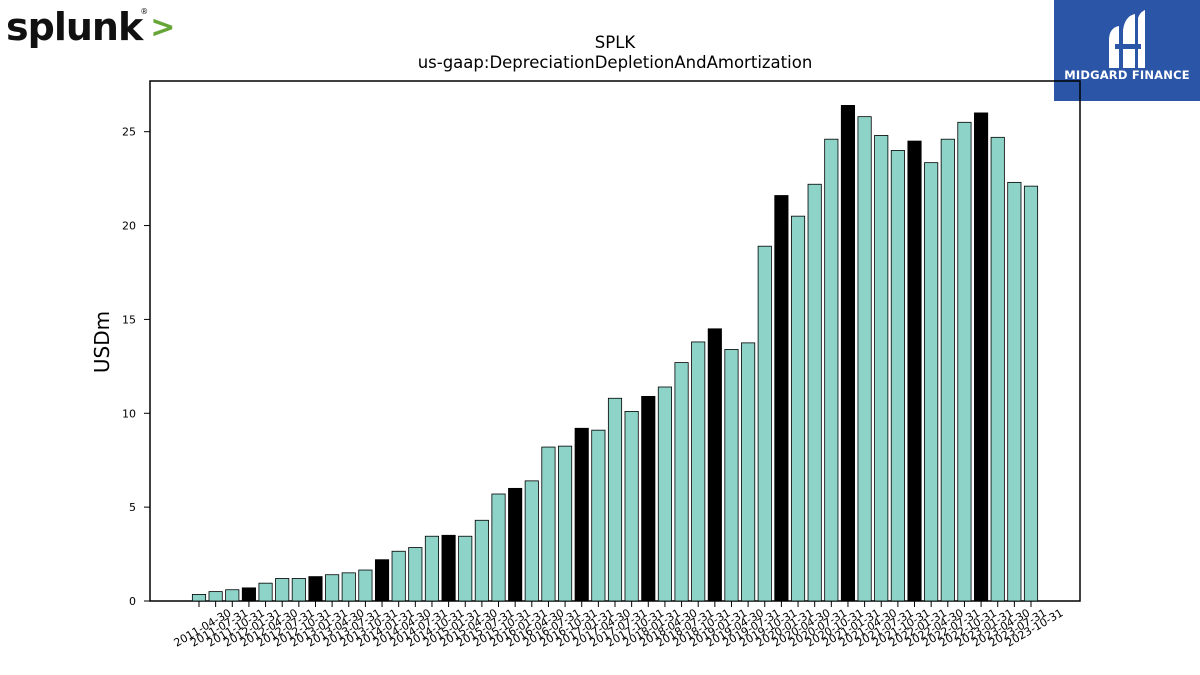 This screenshot has width=1200, height=675. Describe the element at coordinates (129, 226) in the screenshot. I see `y-tick-label: 20` at that location.